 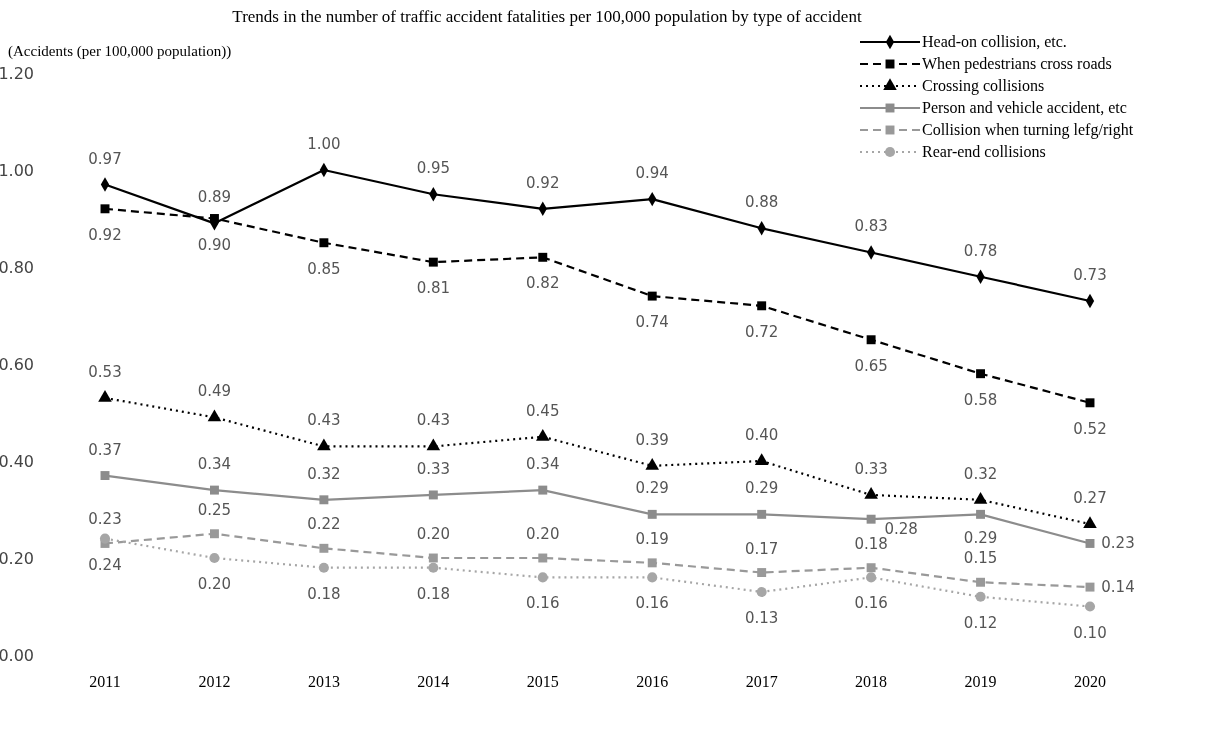 What do you see at coordinates (105, 449) in the screenshot?
I see `data-label: 0.37` at bounding box center [105, 449].